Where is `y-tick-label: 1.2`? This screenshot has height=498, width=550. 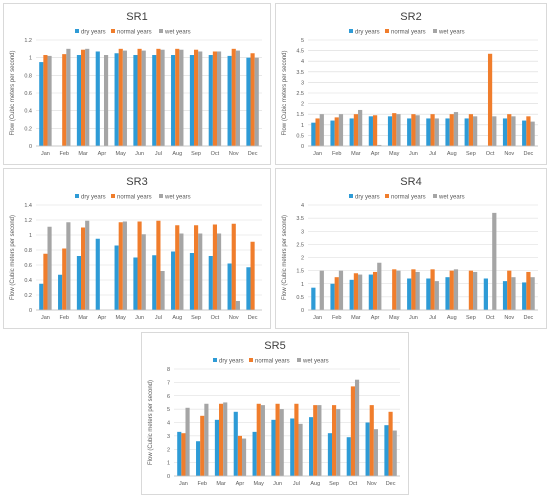
y-tick-label: 1.2 is located at coordinates (28, 41).